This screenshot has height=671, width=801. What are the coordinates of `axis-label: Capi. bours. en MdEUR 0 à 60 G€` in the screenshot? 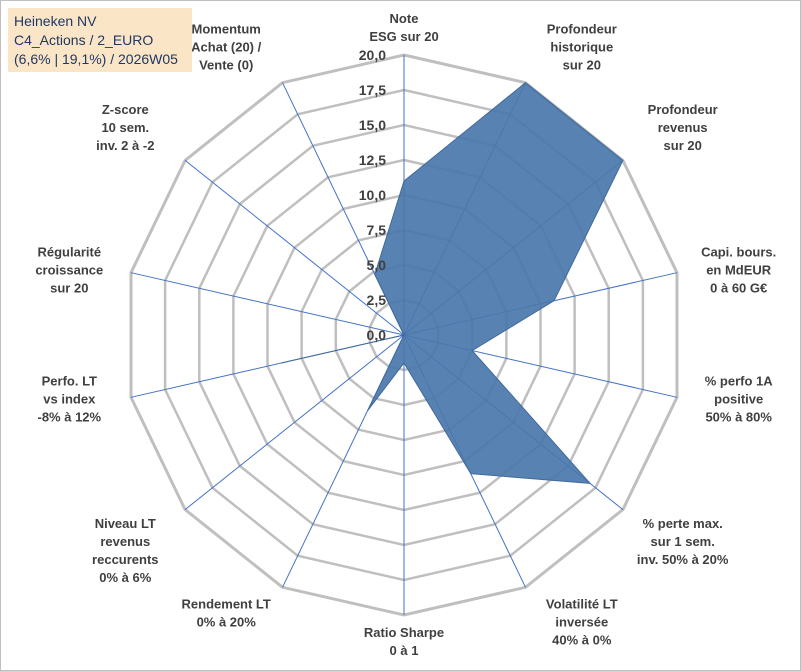 It's located at (738, 270).